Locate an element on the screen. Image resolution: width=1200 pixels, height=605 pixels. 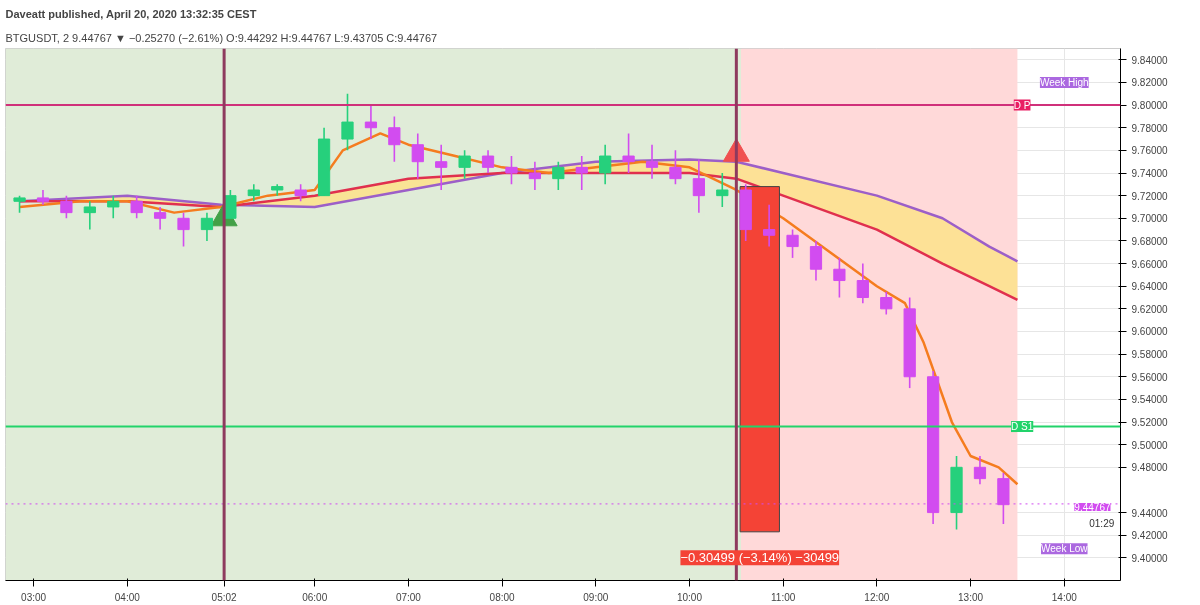
x-tick-label: 10:00 is located at coordinates (689, 597).